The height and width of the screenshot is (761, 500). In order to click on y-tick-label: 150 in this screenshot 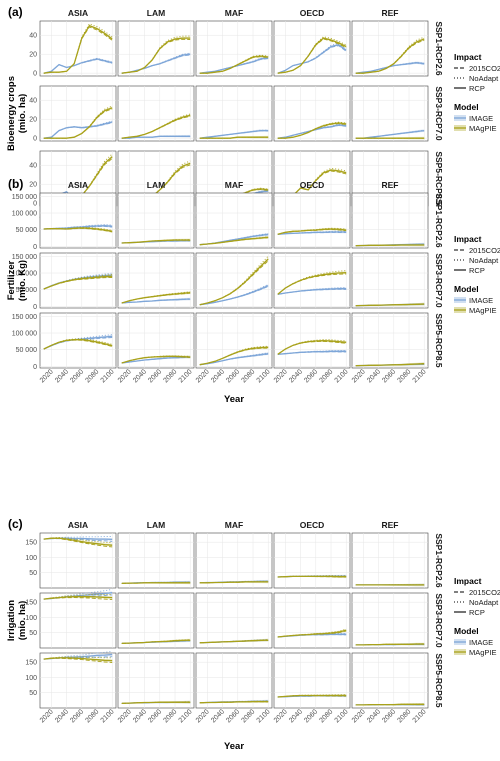, I will do `click(31, 663)`.